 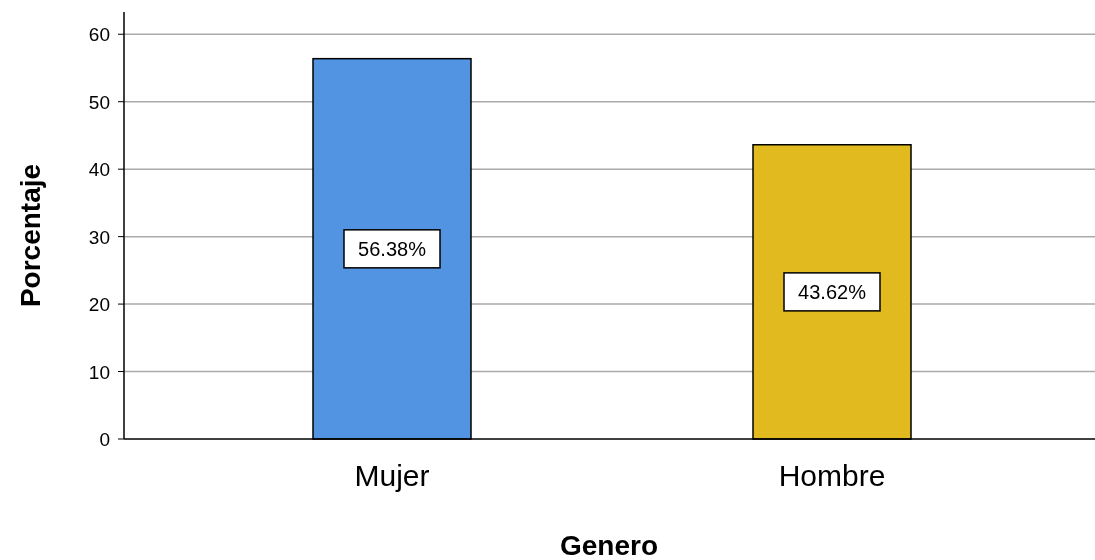 What do you see at coordinates (392, 475) in the screenshot?
I see `x-tick-label: Mujer` at bounding box center [392, 475].